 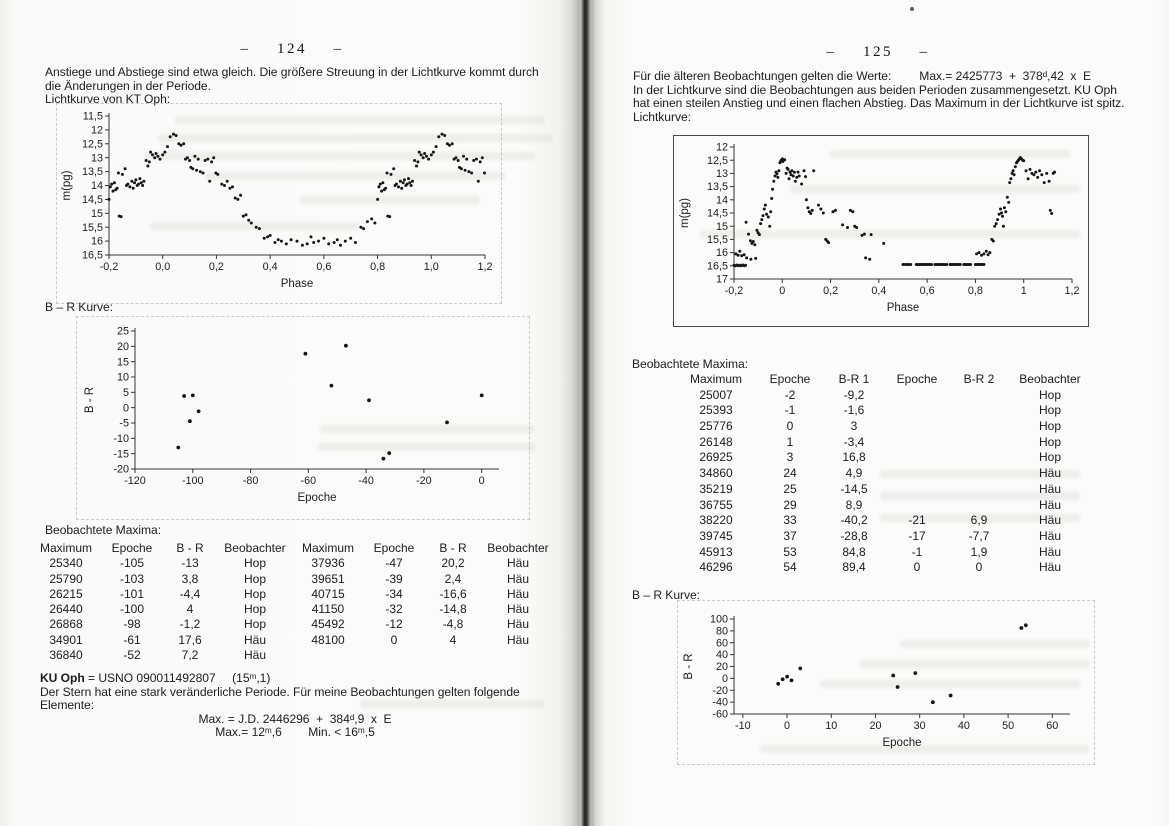 What do you see at coordinates (790, 567) in the screenshot?
I see `table-cell: 54` at bounding box center [790, 567].